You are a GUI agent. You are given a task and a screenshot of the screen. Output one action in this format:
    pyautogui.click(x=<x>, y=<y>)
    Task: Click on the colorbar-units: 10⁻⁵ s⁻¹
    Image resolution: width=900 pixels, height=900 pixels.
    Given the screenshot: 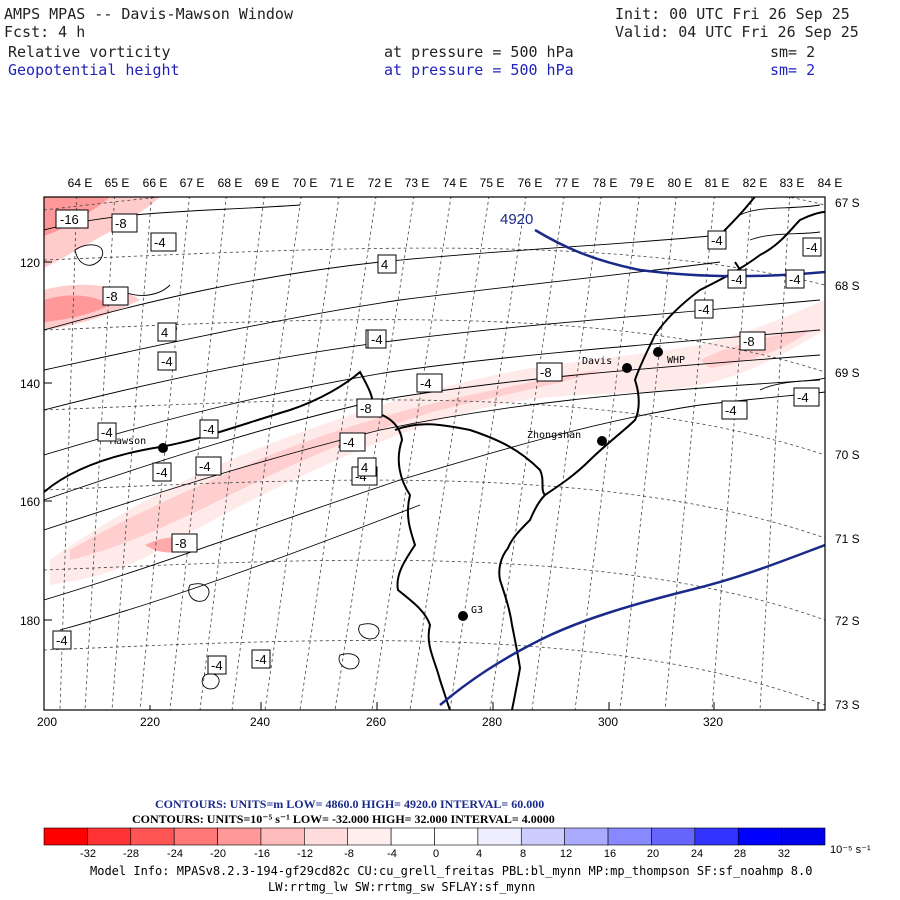 What is the action you would take?
    pyautogui.click(x=850, y=850)
    